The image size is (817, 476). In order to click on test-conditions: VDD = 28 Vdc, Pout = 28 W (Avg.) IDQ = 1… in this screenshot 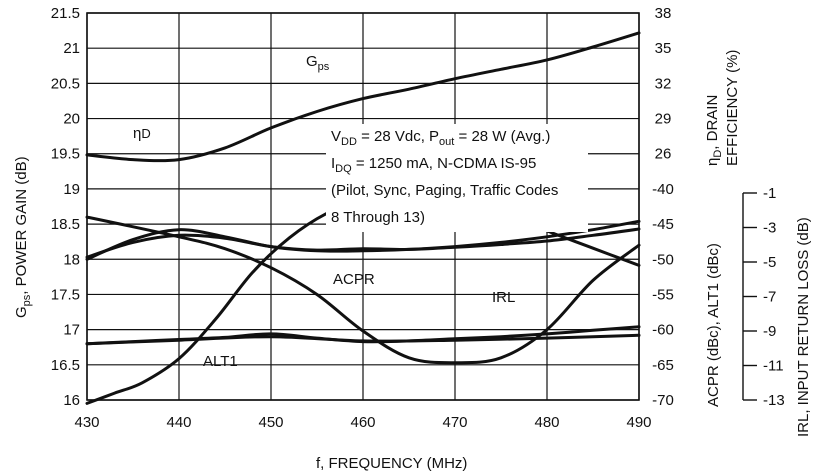, I will do `click(457, 178)`.